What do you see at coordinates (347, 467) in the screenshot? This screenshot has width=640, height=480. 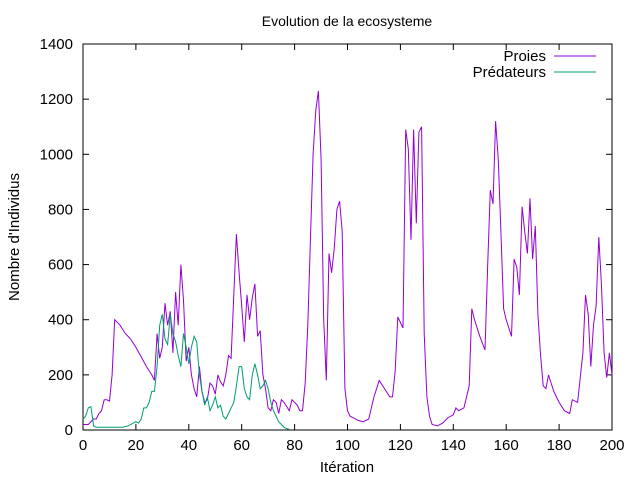 I see `x-axis-label: Itération` at bounding box center [347, 467].